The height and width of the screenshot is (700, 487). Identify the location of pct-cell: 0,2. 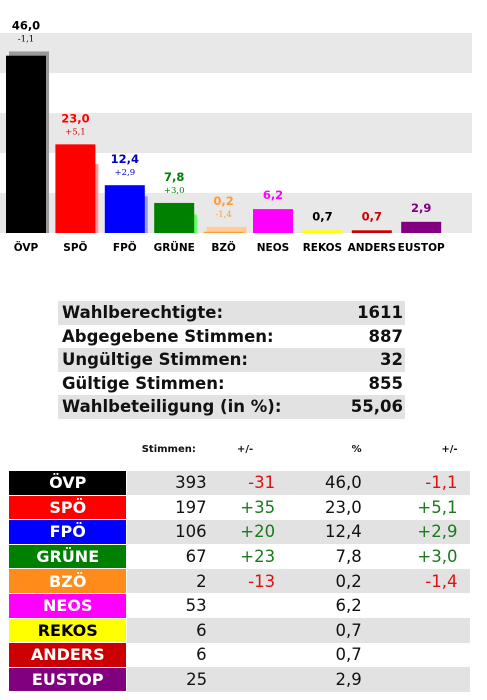
(332, 581).